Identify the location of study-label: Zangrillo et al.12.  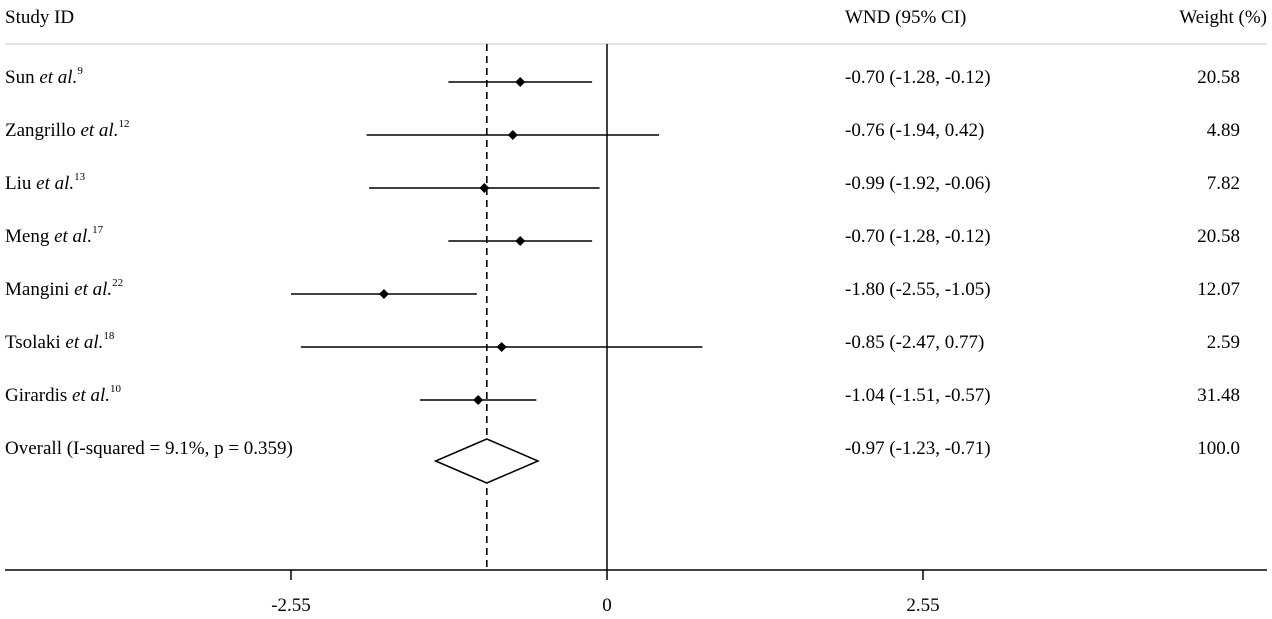
(67, 129).